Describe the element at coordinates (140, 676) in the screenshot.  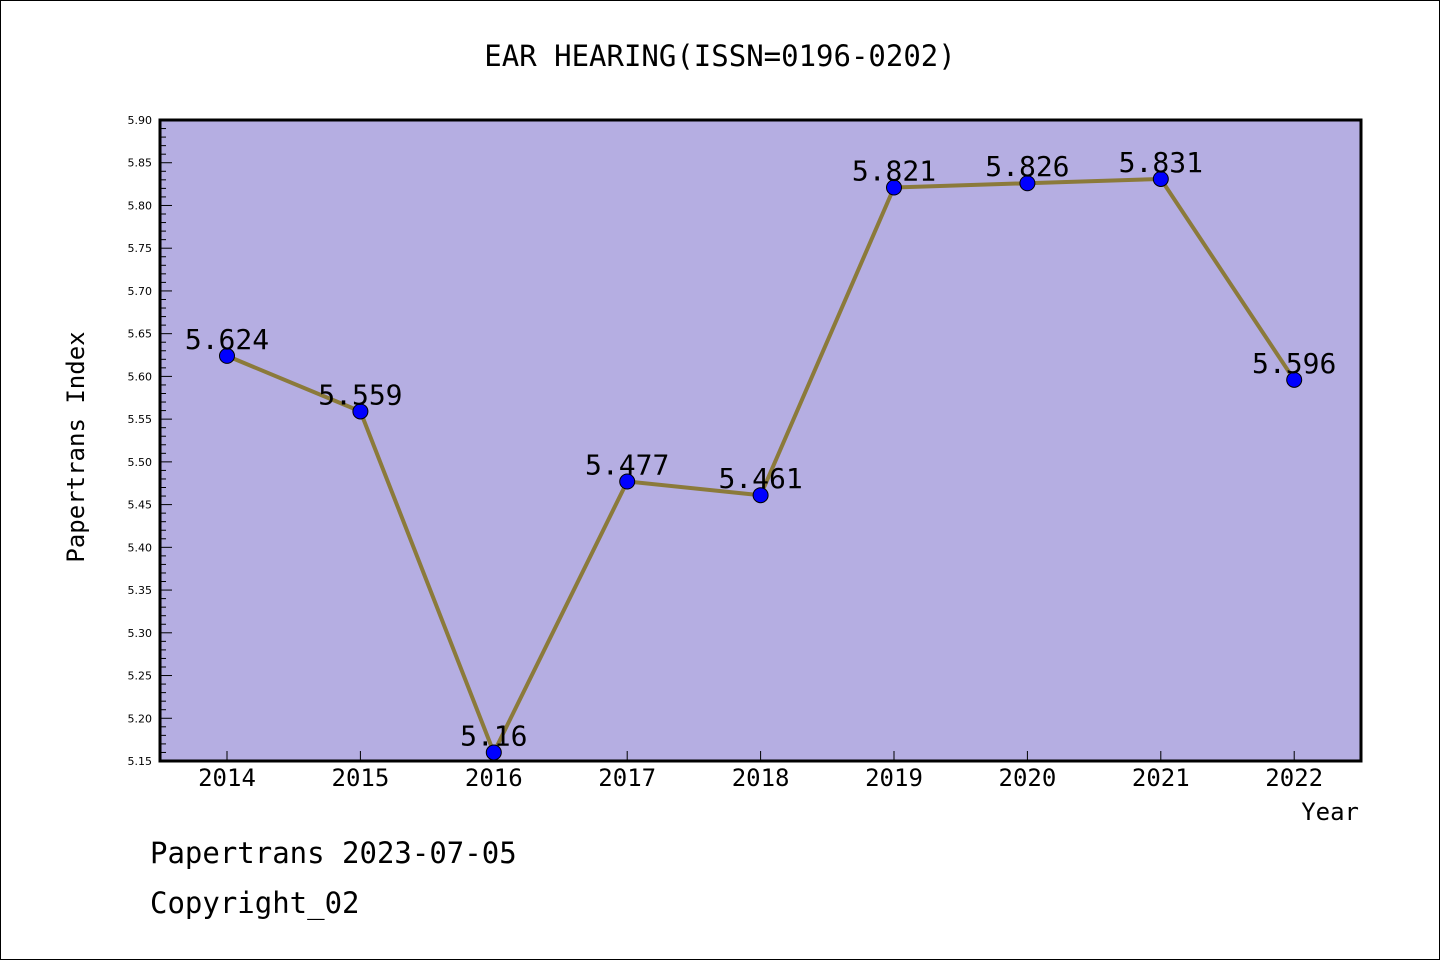
I see `y-tick-label: 5.25` at that location.